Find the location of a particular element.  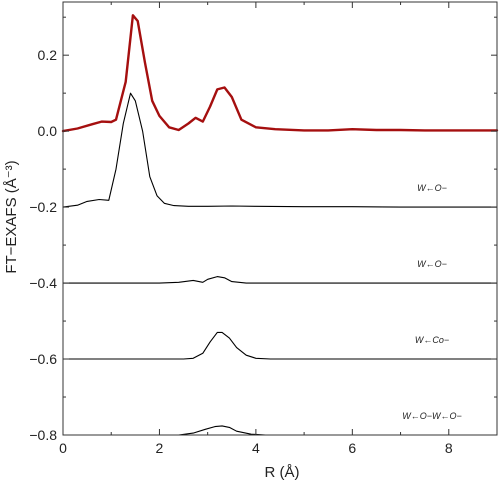

series-annotation-4: W←O−W←O− is located at coordinates (432, 416).